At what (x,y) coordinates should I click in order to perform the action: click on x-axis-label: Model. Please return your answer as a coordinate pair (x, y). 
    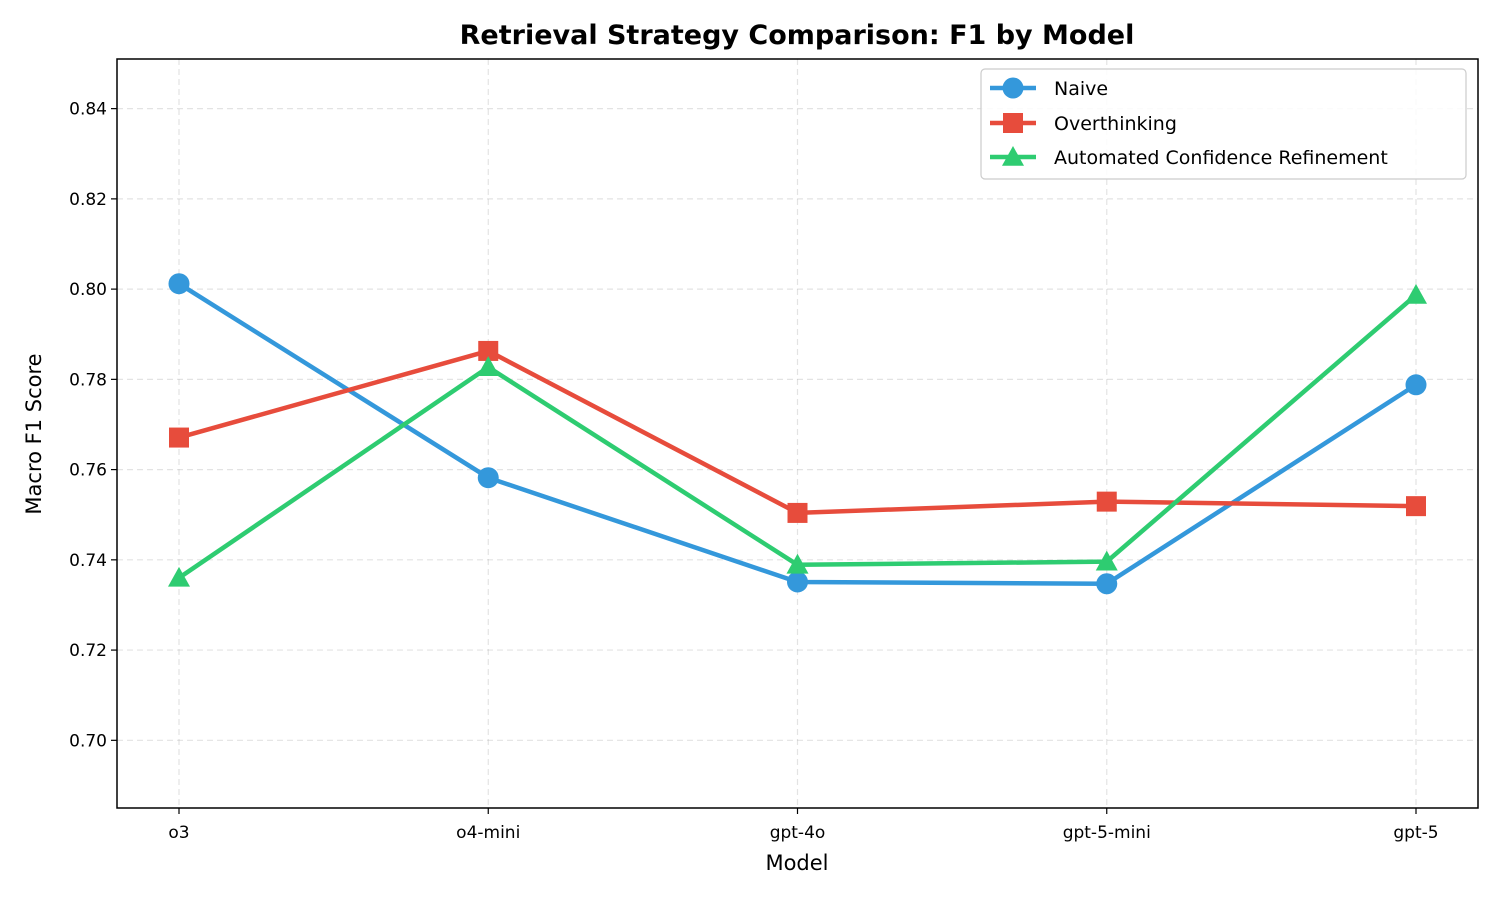
    Looking at the image, I should click on (796, 863).